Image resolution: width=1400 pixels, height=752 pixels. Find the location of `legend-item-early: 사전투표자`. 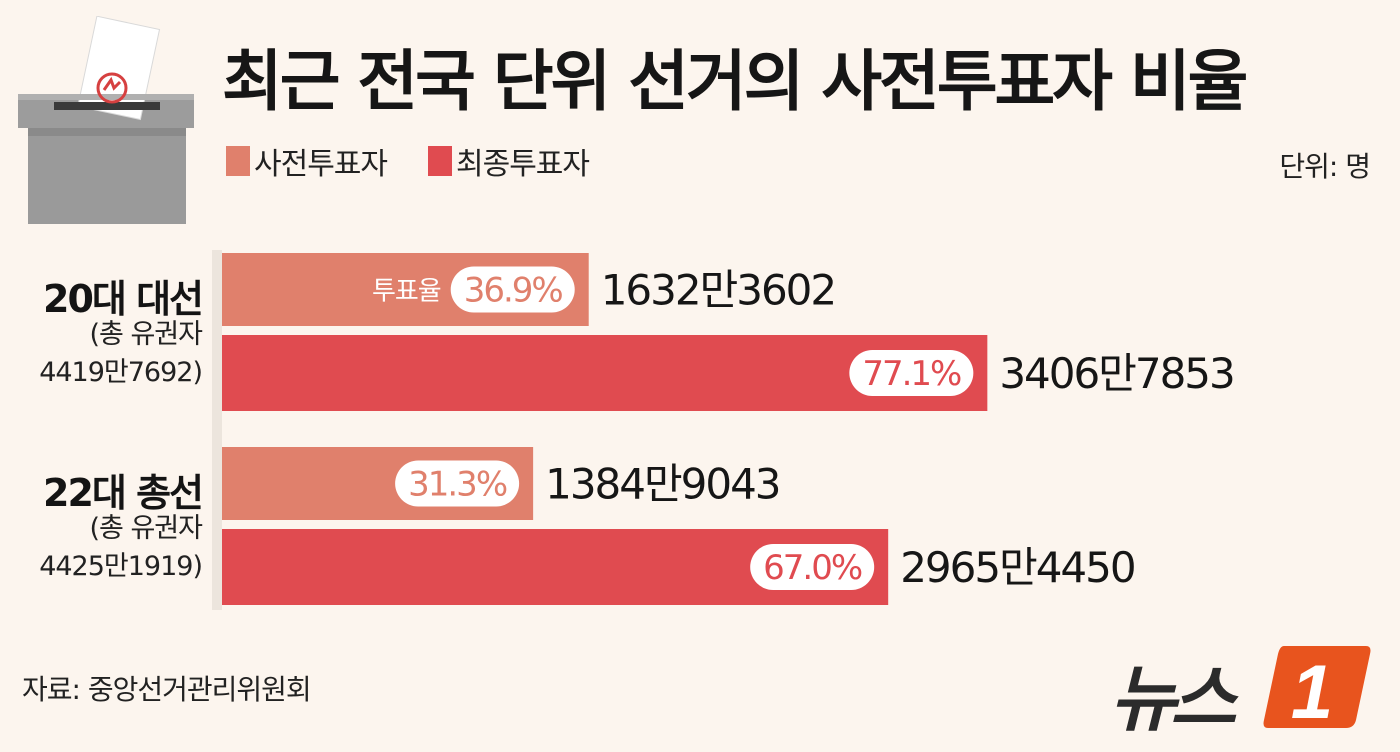

legend-item-early: 사전투표자 is located at coordinates (307, 162).